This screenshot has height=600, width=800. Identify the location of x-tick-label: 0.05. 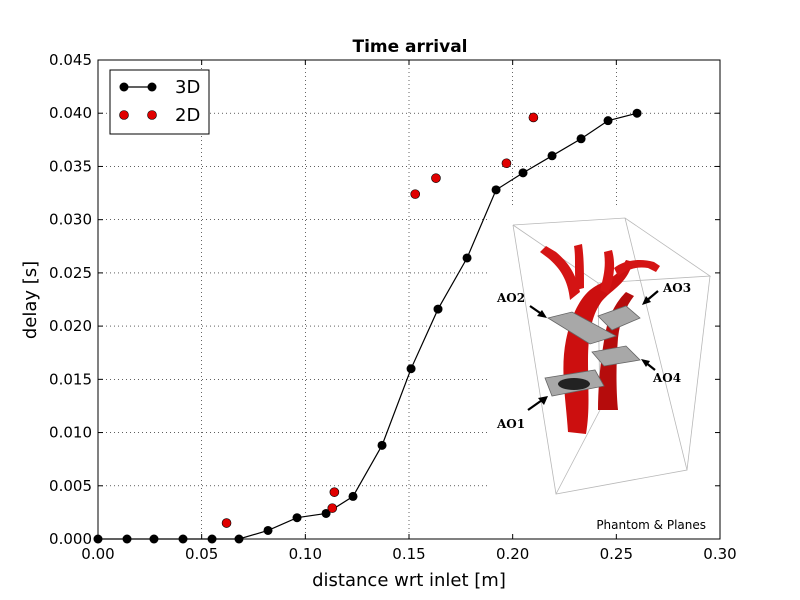
(201, 554).